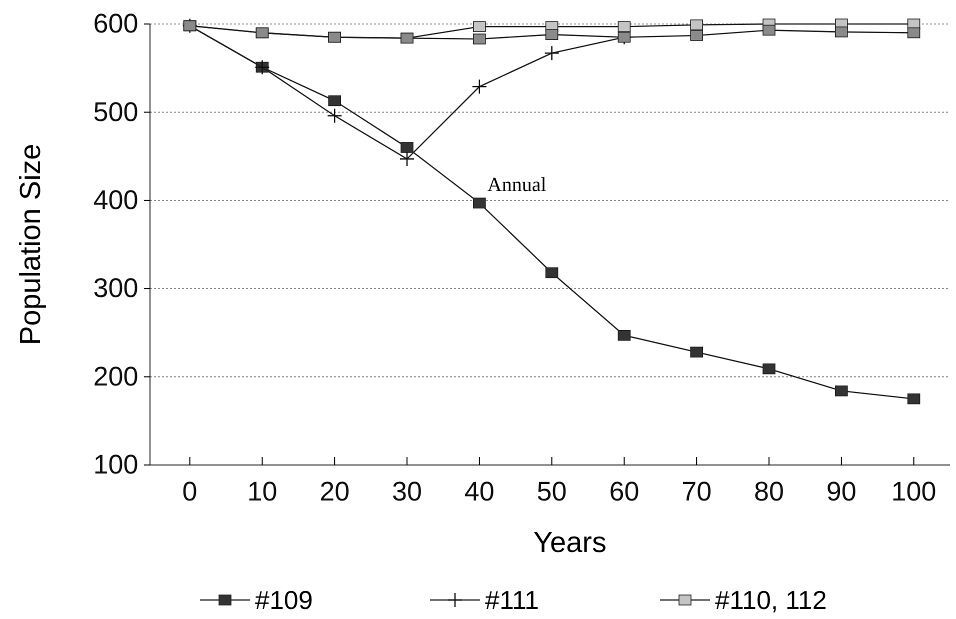 This screenshot has width=956, height=619. What do you see at coordinates (190, 491) in the screenshot?
I see `x-tick-label: 0` at bounding box center [190, 491].